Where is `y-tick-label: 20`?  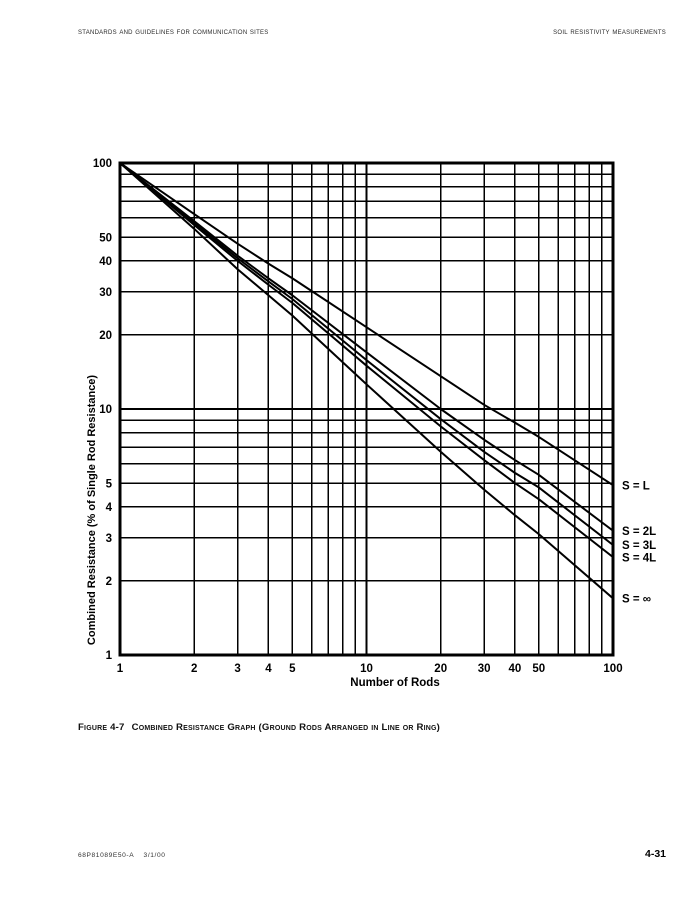
y-tick-label: 20 is located at coordinates (105, 336).